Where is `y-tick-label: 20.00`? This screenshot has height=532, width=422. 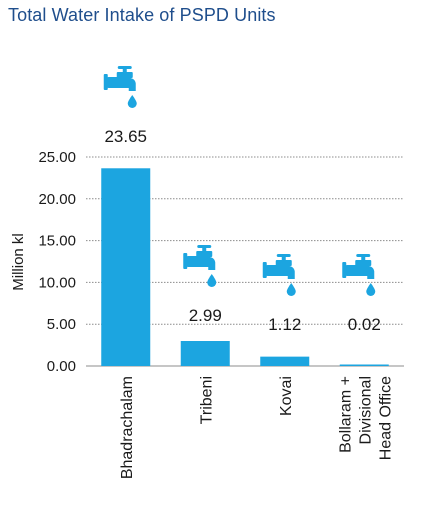
y-tick-label: 20.00 is located at coordinates (57, 199).